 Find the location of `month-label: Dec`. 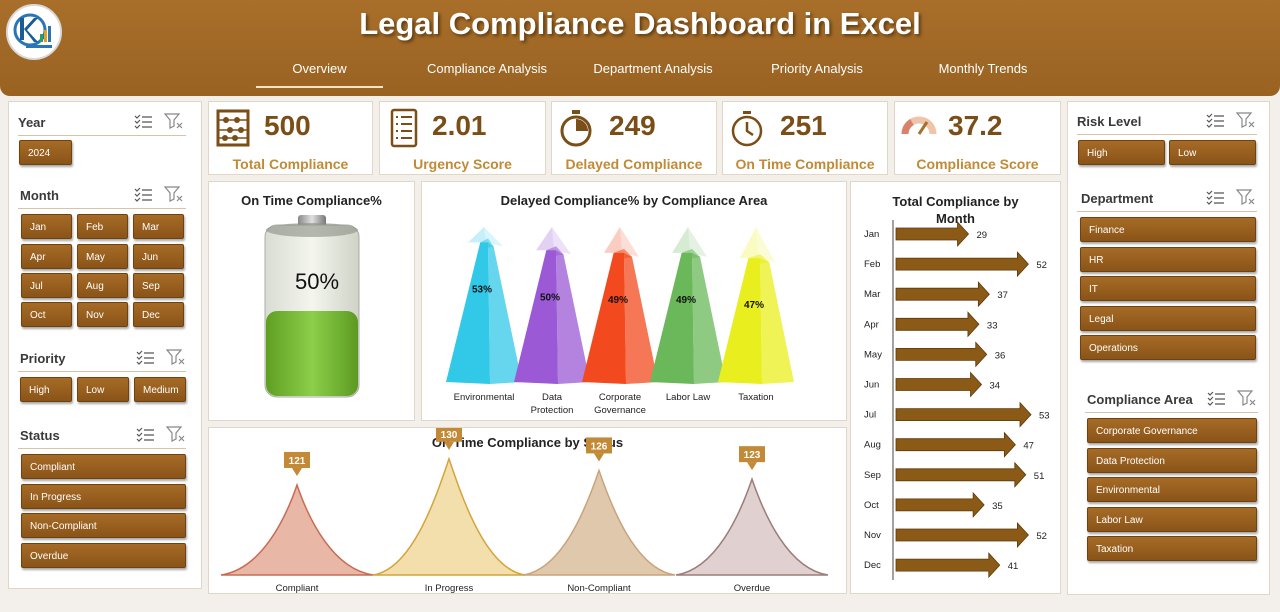

month-label: Dec is located at coordinates (872, 565).